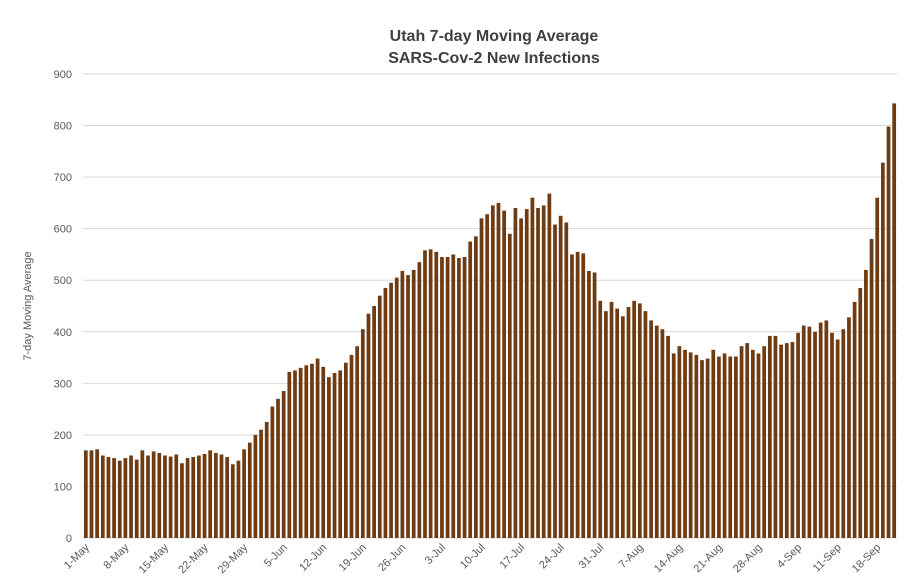  I want to click on chart-title: Utah 7-day Moving Average, so click(494, 36).